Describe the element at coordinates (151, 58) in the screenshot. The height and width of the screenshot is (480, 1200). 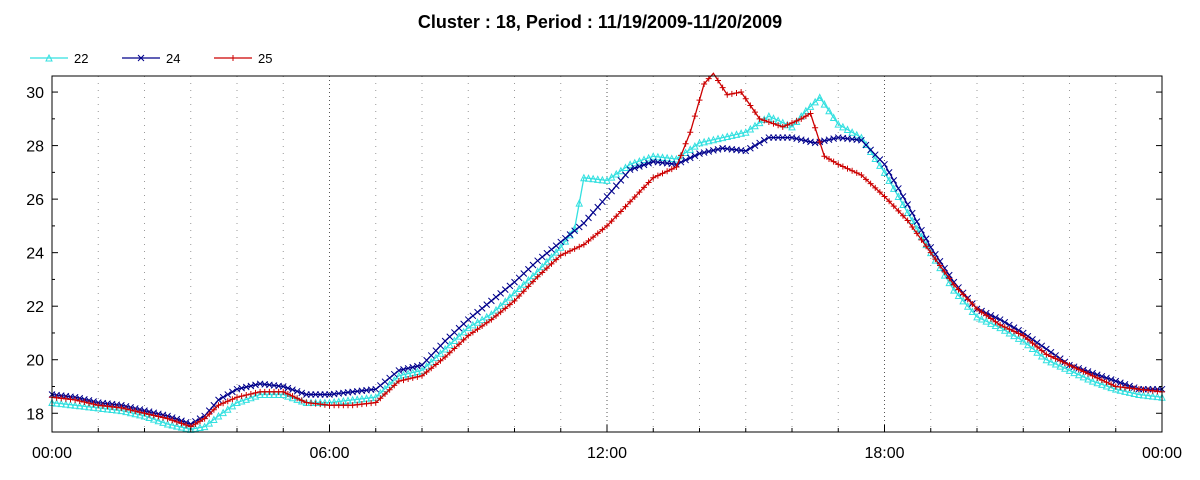
I see `legend: 22 24 25` at that location.